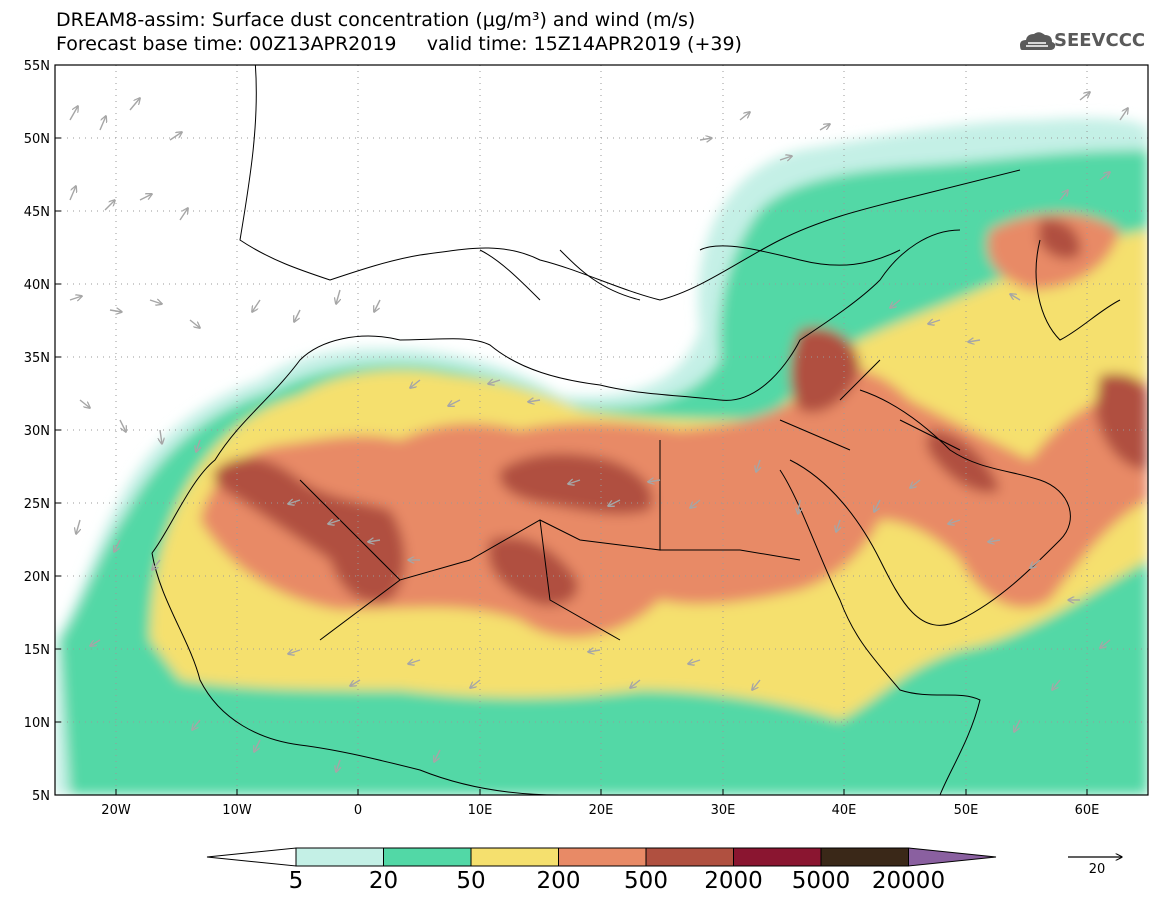 This screenshot has width=1165, height=907. Describe the element at coordinates (237, 810) in the screenshot. I see `lon-label: 10W` at that location.